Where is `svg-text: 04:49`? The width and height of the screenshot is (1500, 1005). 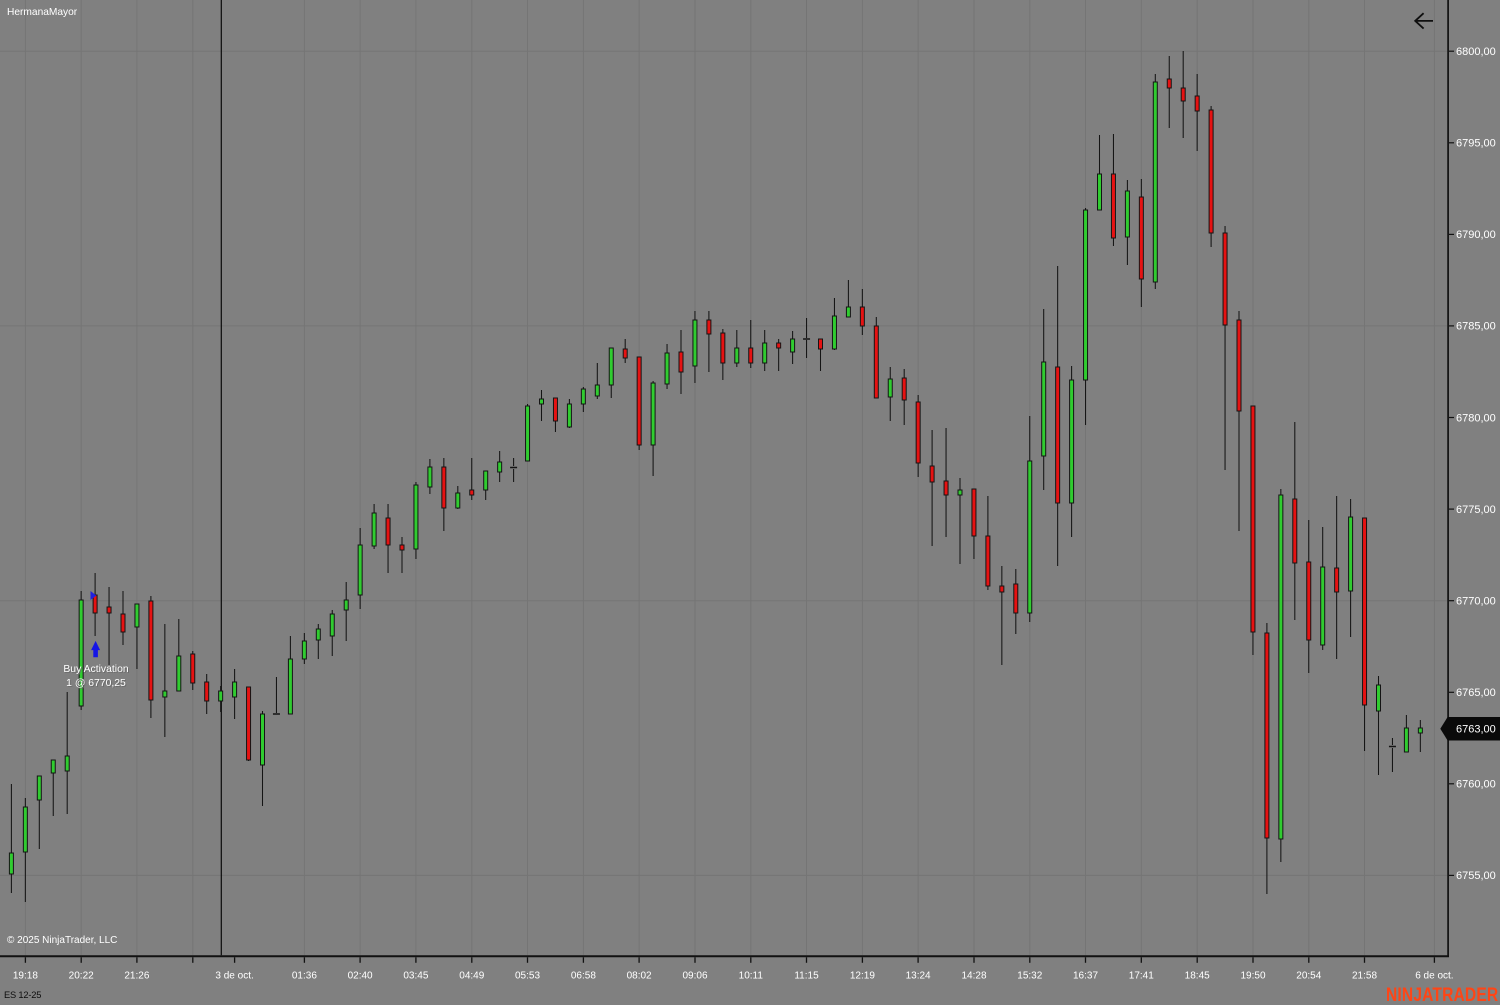 svg-text: 04:49 is located at coordinates (471, 976).